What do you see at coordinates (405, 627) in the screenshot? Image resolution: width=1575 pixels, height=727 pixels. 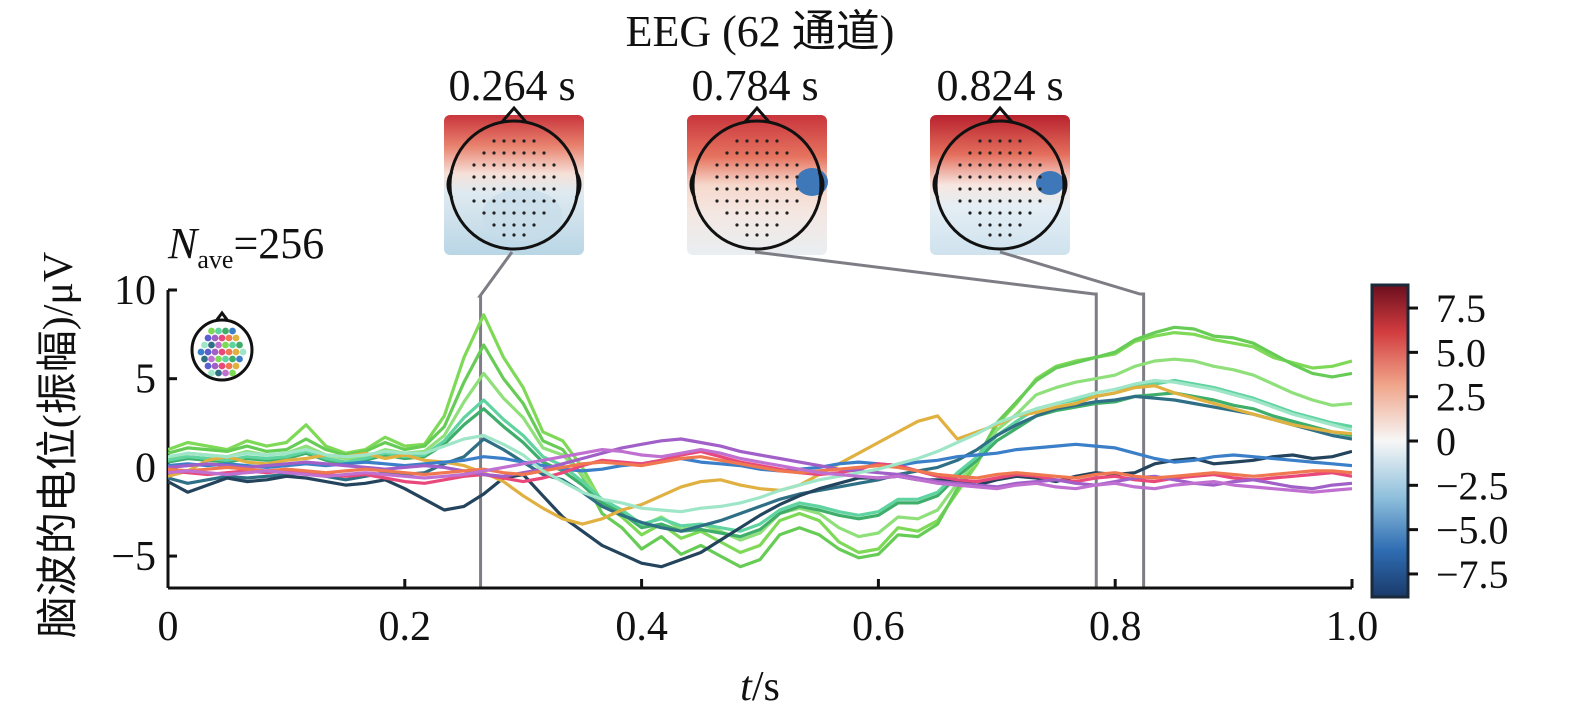 I see `x-tick-label: 0.2` at bounding box center [405, 627].